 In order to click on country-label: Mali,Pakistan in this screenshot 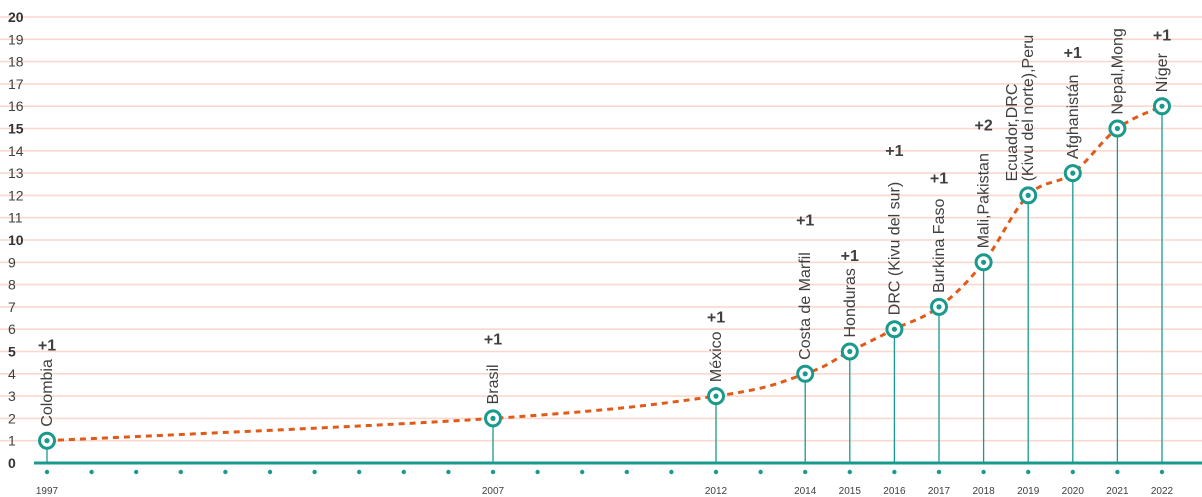, I will do `click(984, 200)`.